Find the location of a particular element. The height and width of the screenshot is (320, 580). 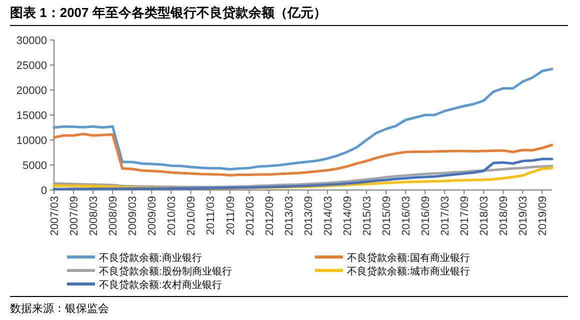

x-tick-label: 2011/03 is located at coordinates (211, 215).